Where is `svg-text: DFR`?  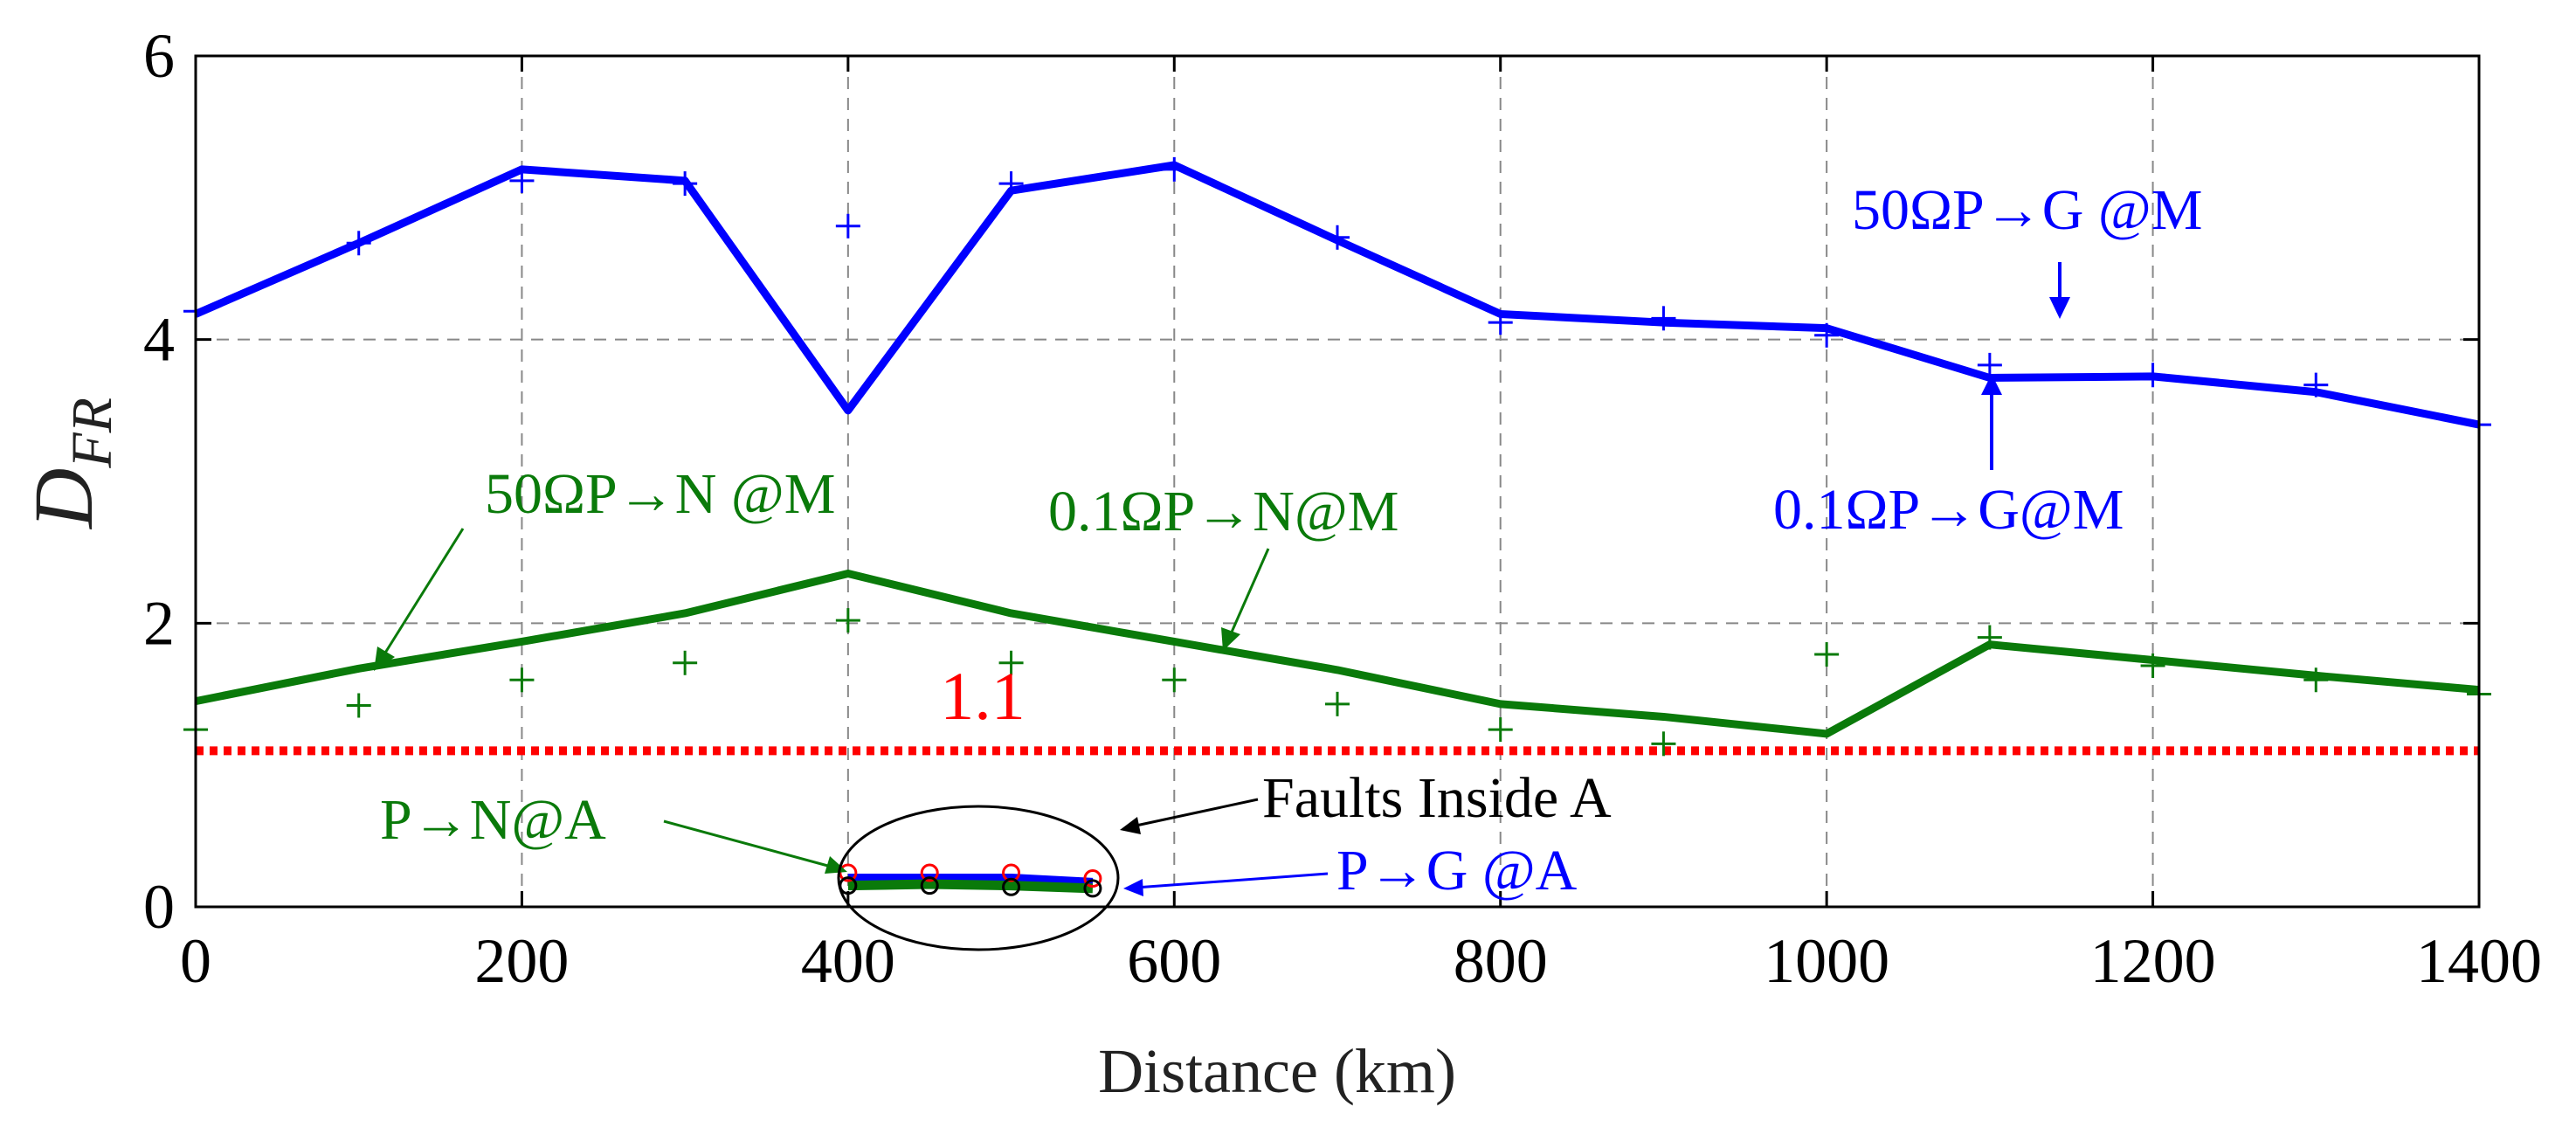 svg-text: DFR is located at coordinates (70, 464).